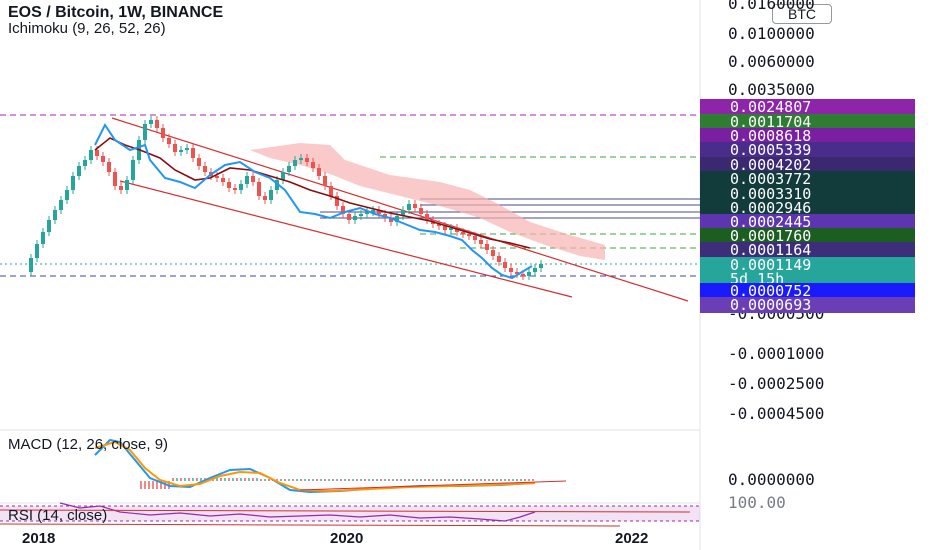 The image size is (932, 550). Describe the element at coordinates (771, 479) in the screenshot. I see `macd-axis-label: 0.0000000` at that location.